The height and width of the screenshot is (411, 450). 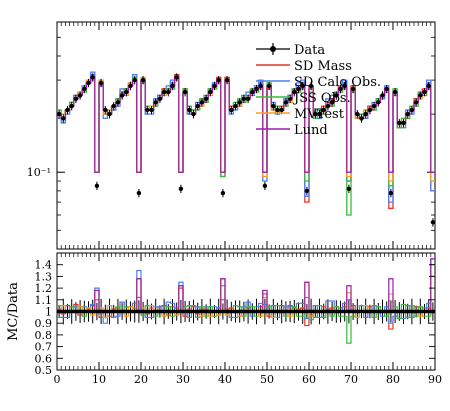 I want to click on legend-sd-calo-obs-label: SD Calo Obs., so click(x=337, y=82).